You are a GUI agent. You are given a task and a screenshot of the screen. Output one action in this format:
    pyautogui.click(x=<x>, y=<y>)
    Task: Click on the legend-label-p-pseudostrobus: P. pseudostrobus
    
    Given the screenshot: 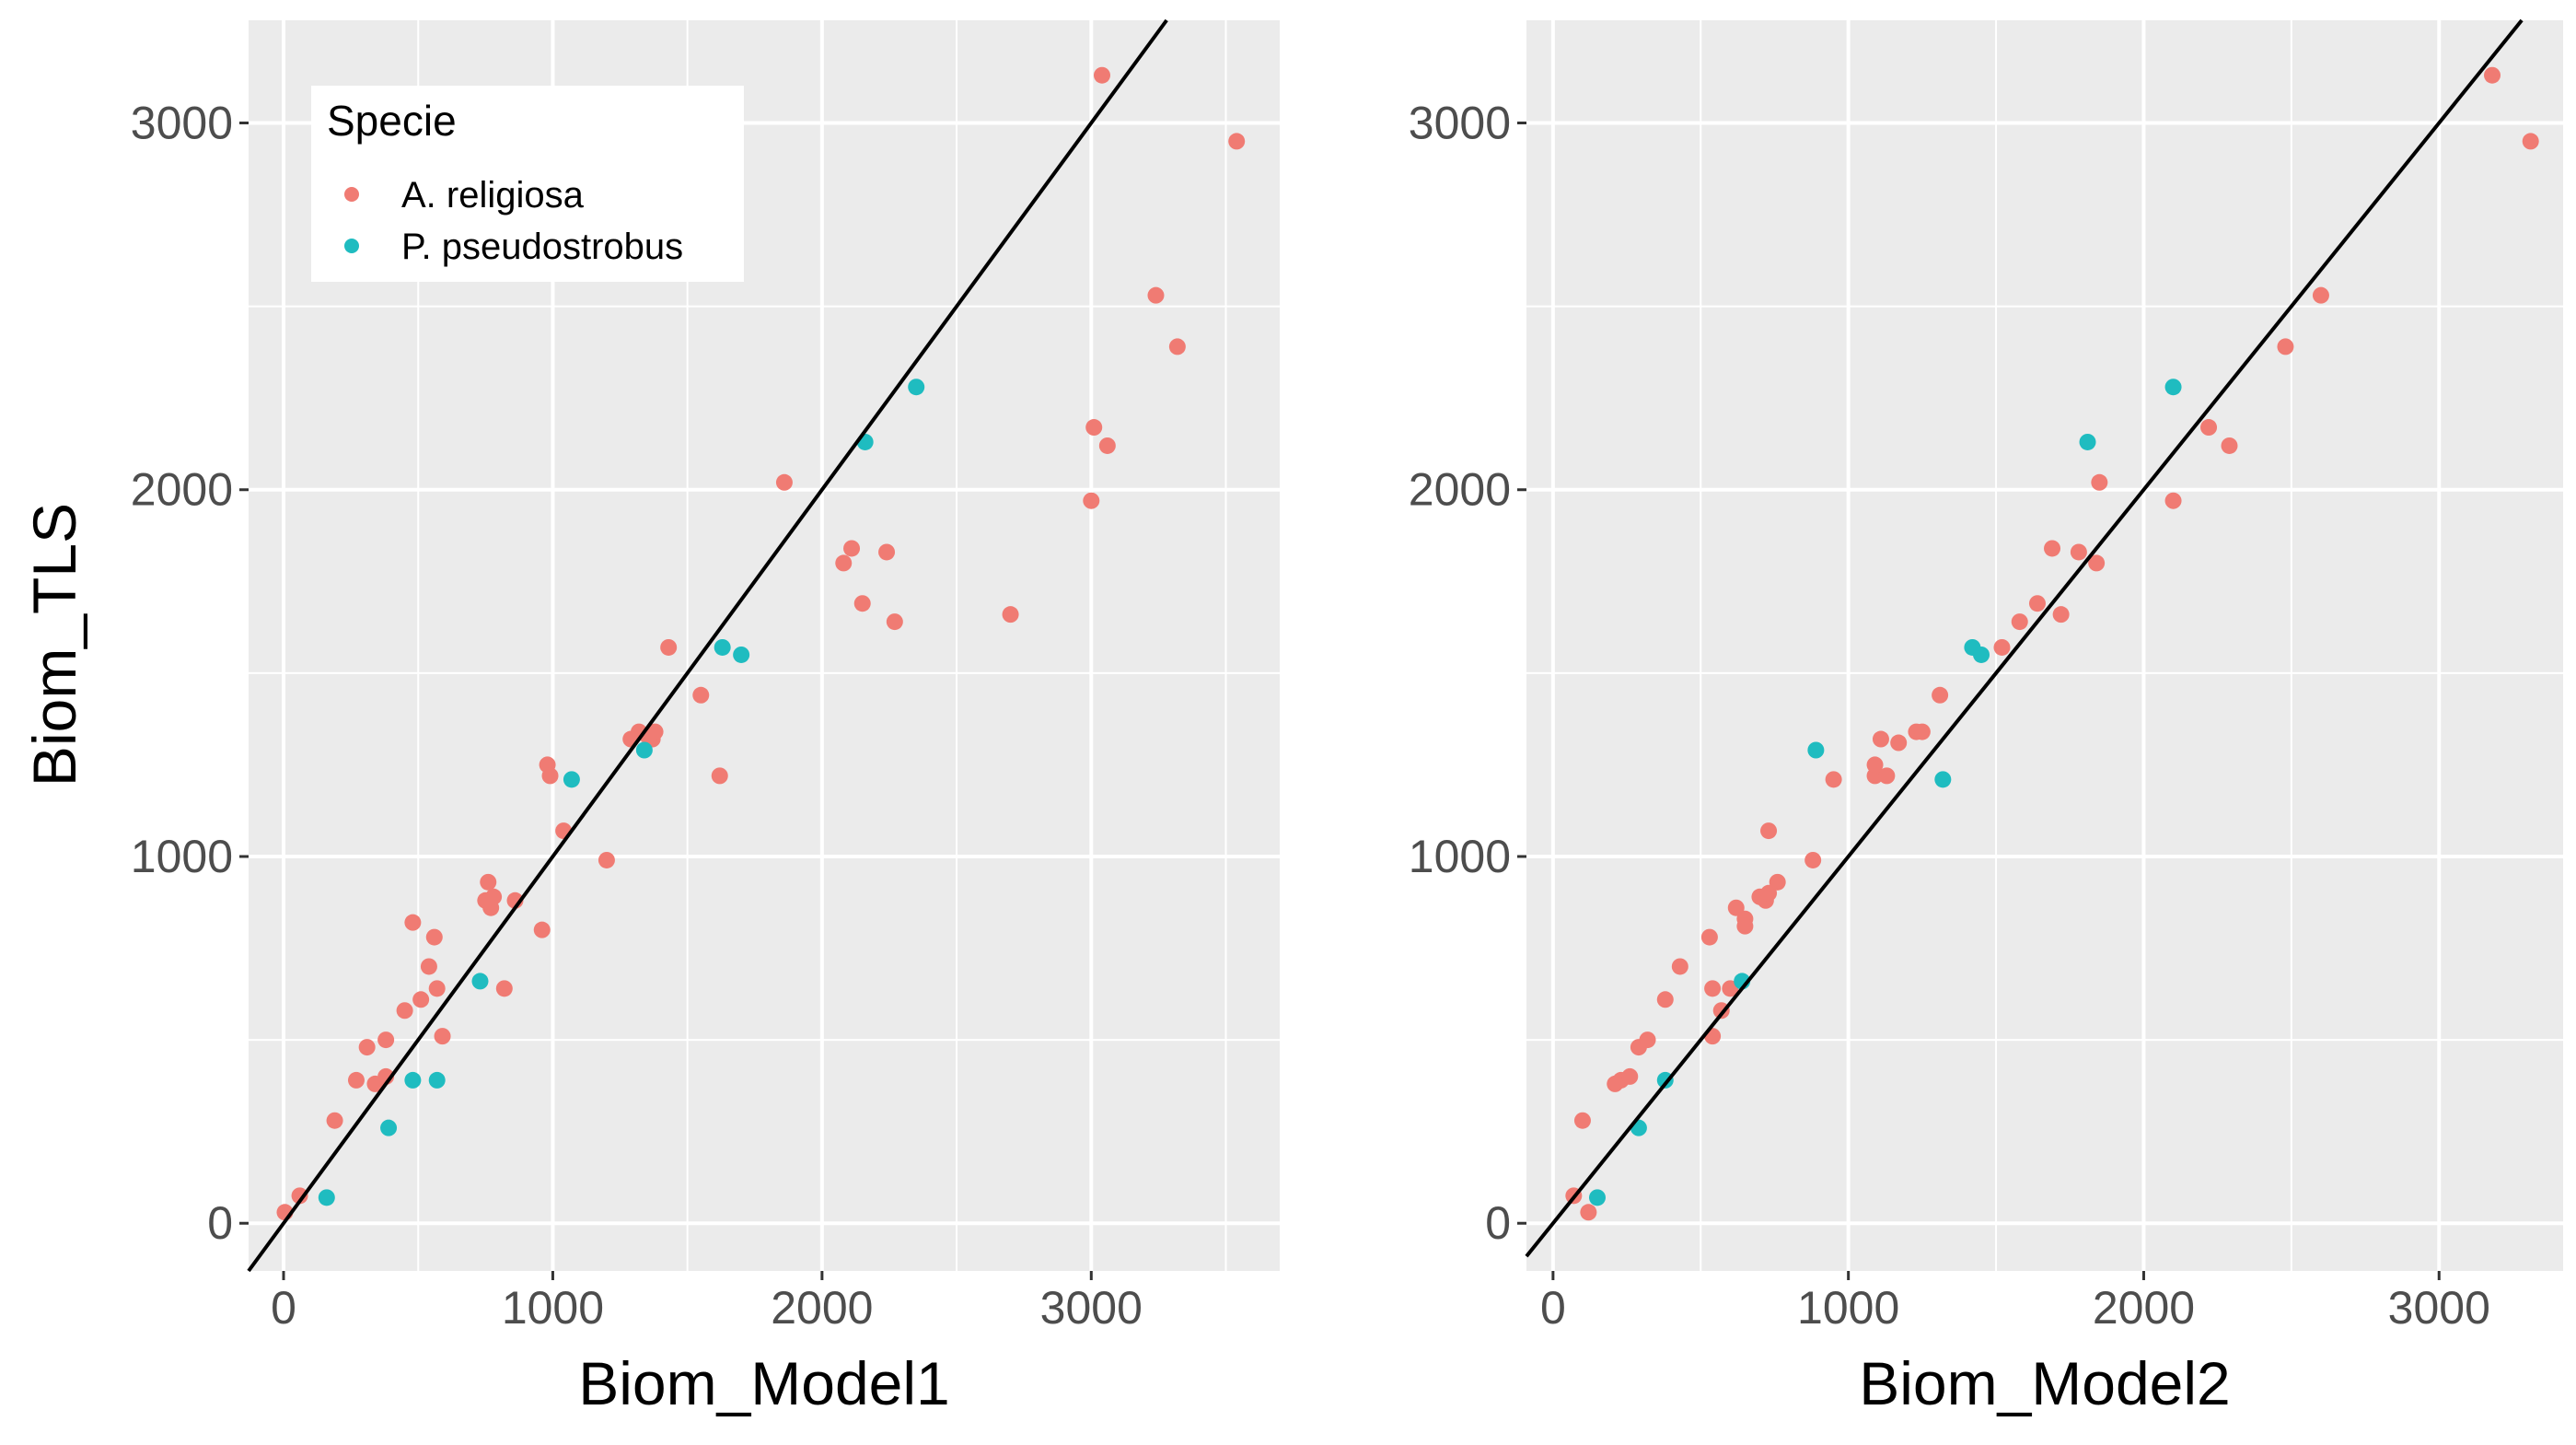 What is the action you would take?
    pyautogui.click(x=542, y=247)
    